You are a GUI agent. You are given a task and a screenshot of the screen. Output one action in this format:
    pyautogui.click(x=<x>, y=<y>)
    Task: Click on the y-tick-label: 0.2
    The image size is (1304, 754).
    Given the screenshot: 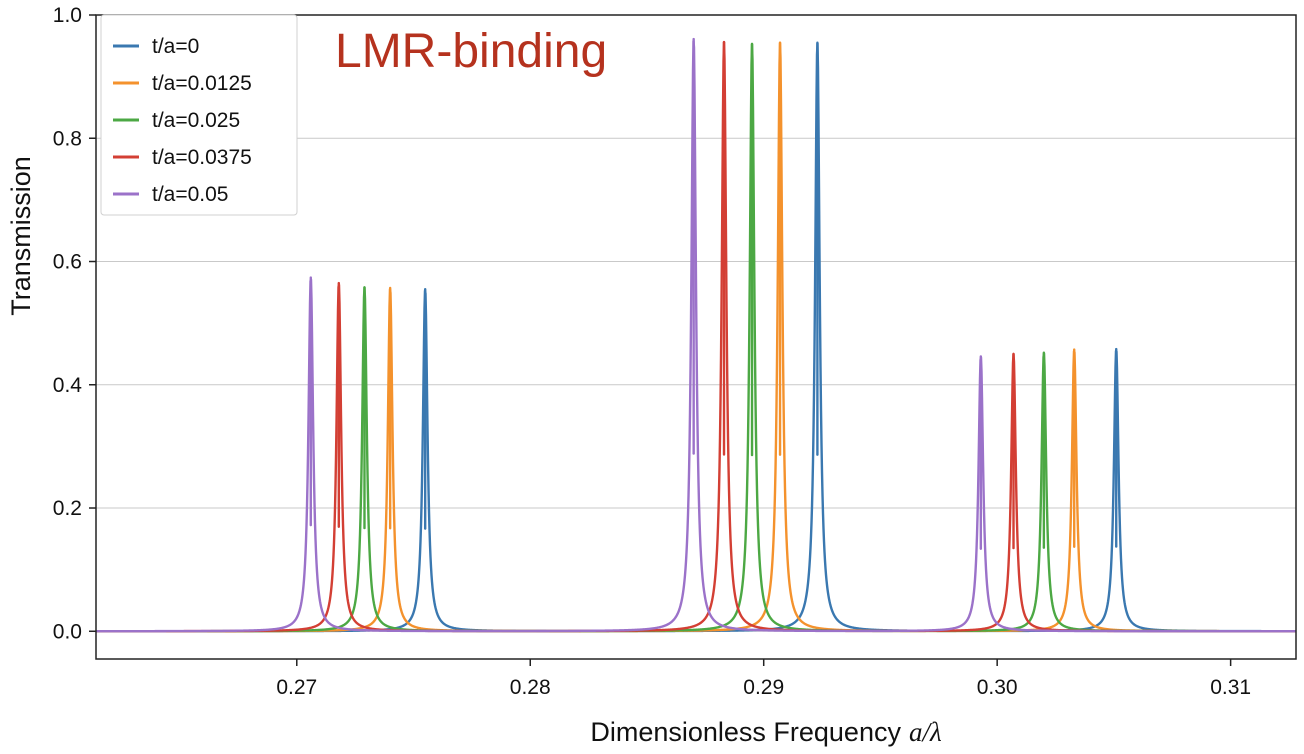 What is the action you would take?
    pyautogui.click(x=67, y=508)
    